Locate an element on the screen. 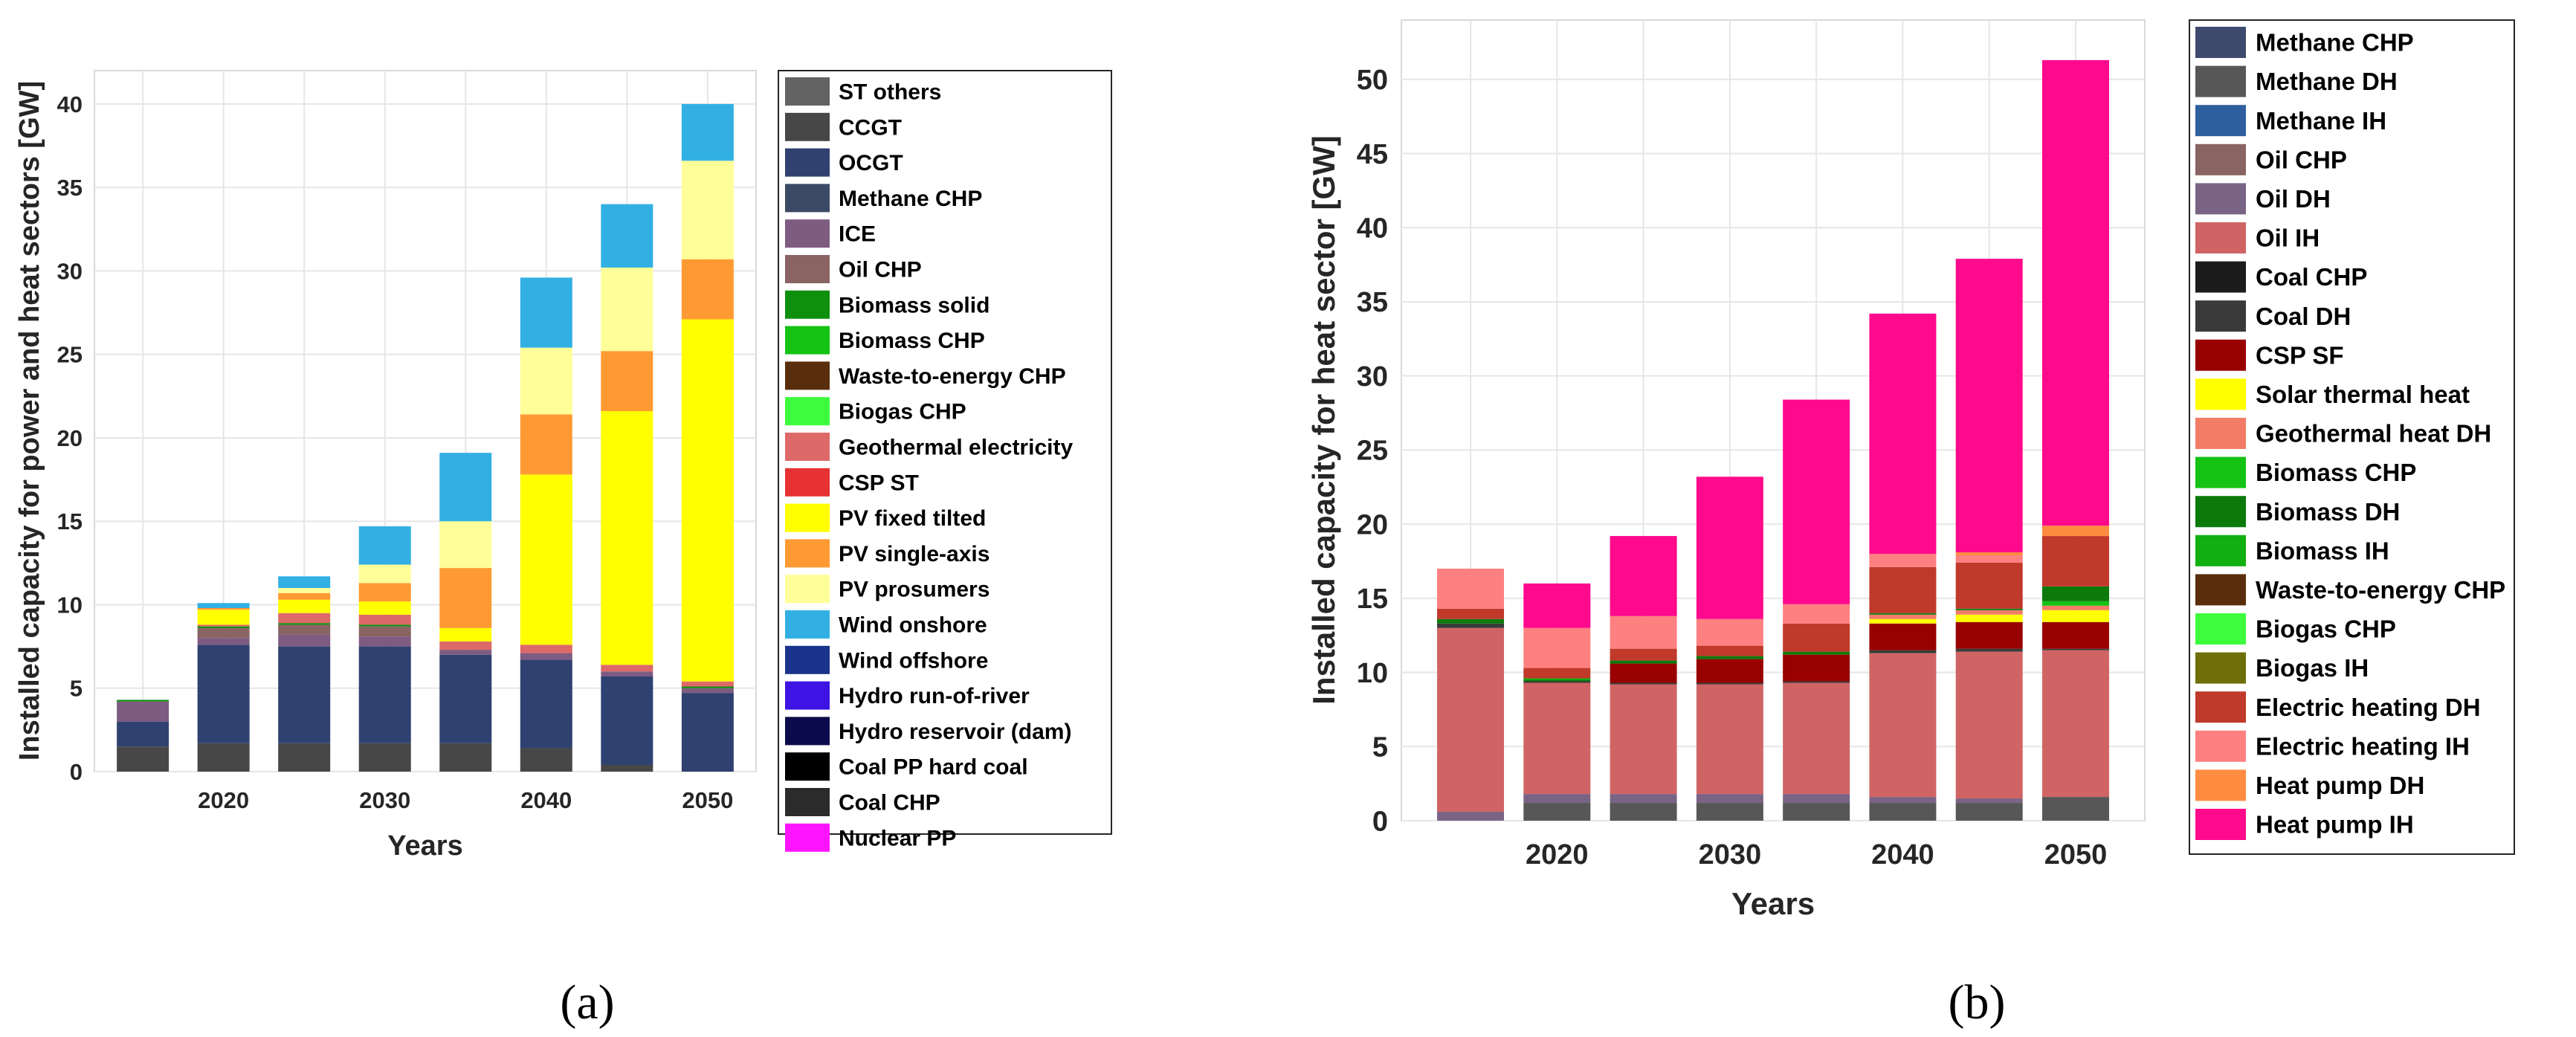  y-tick-label: 40 is located at coordinates (1372, 229).